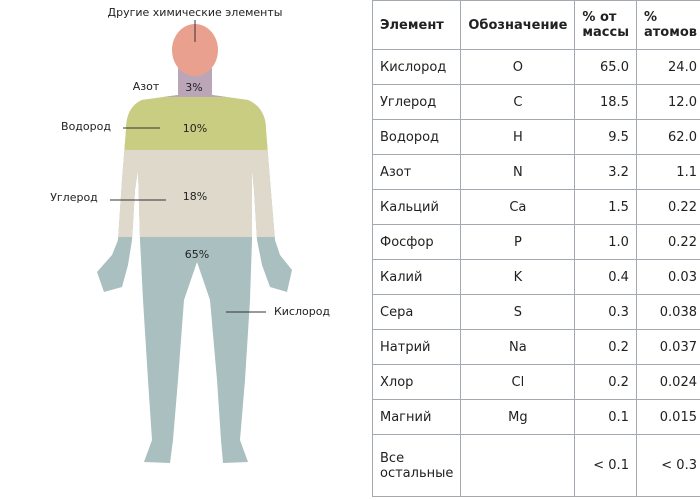 Image resolution: width=700 pixels, height=500 pixels. What do you see at coordinates (667, 347) in the screenshot?
I see `cell: 0.037` at bounding box center [667, 347].